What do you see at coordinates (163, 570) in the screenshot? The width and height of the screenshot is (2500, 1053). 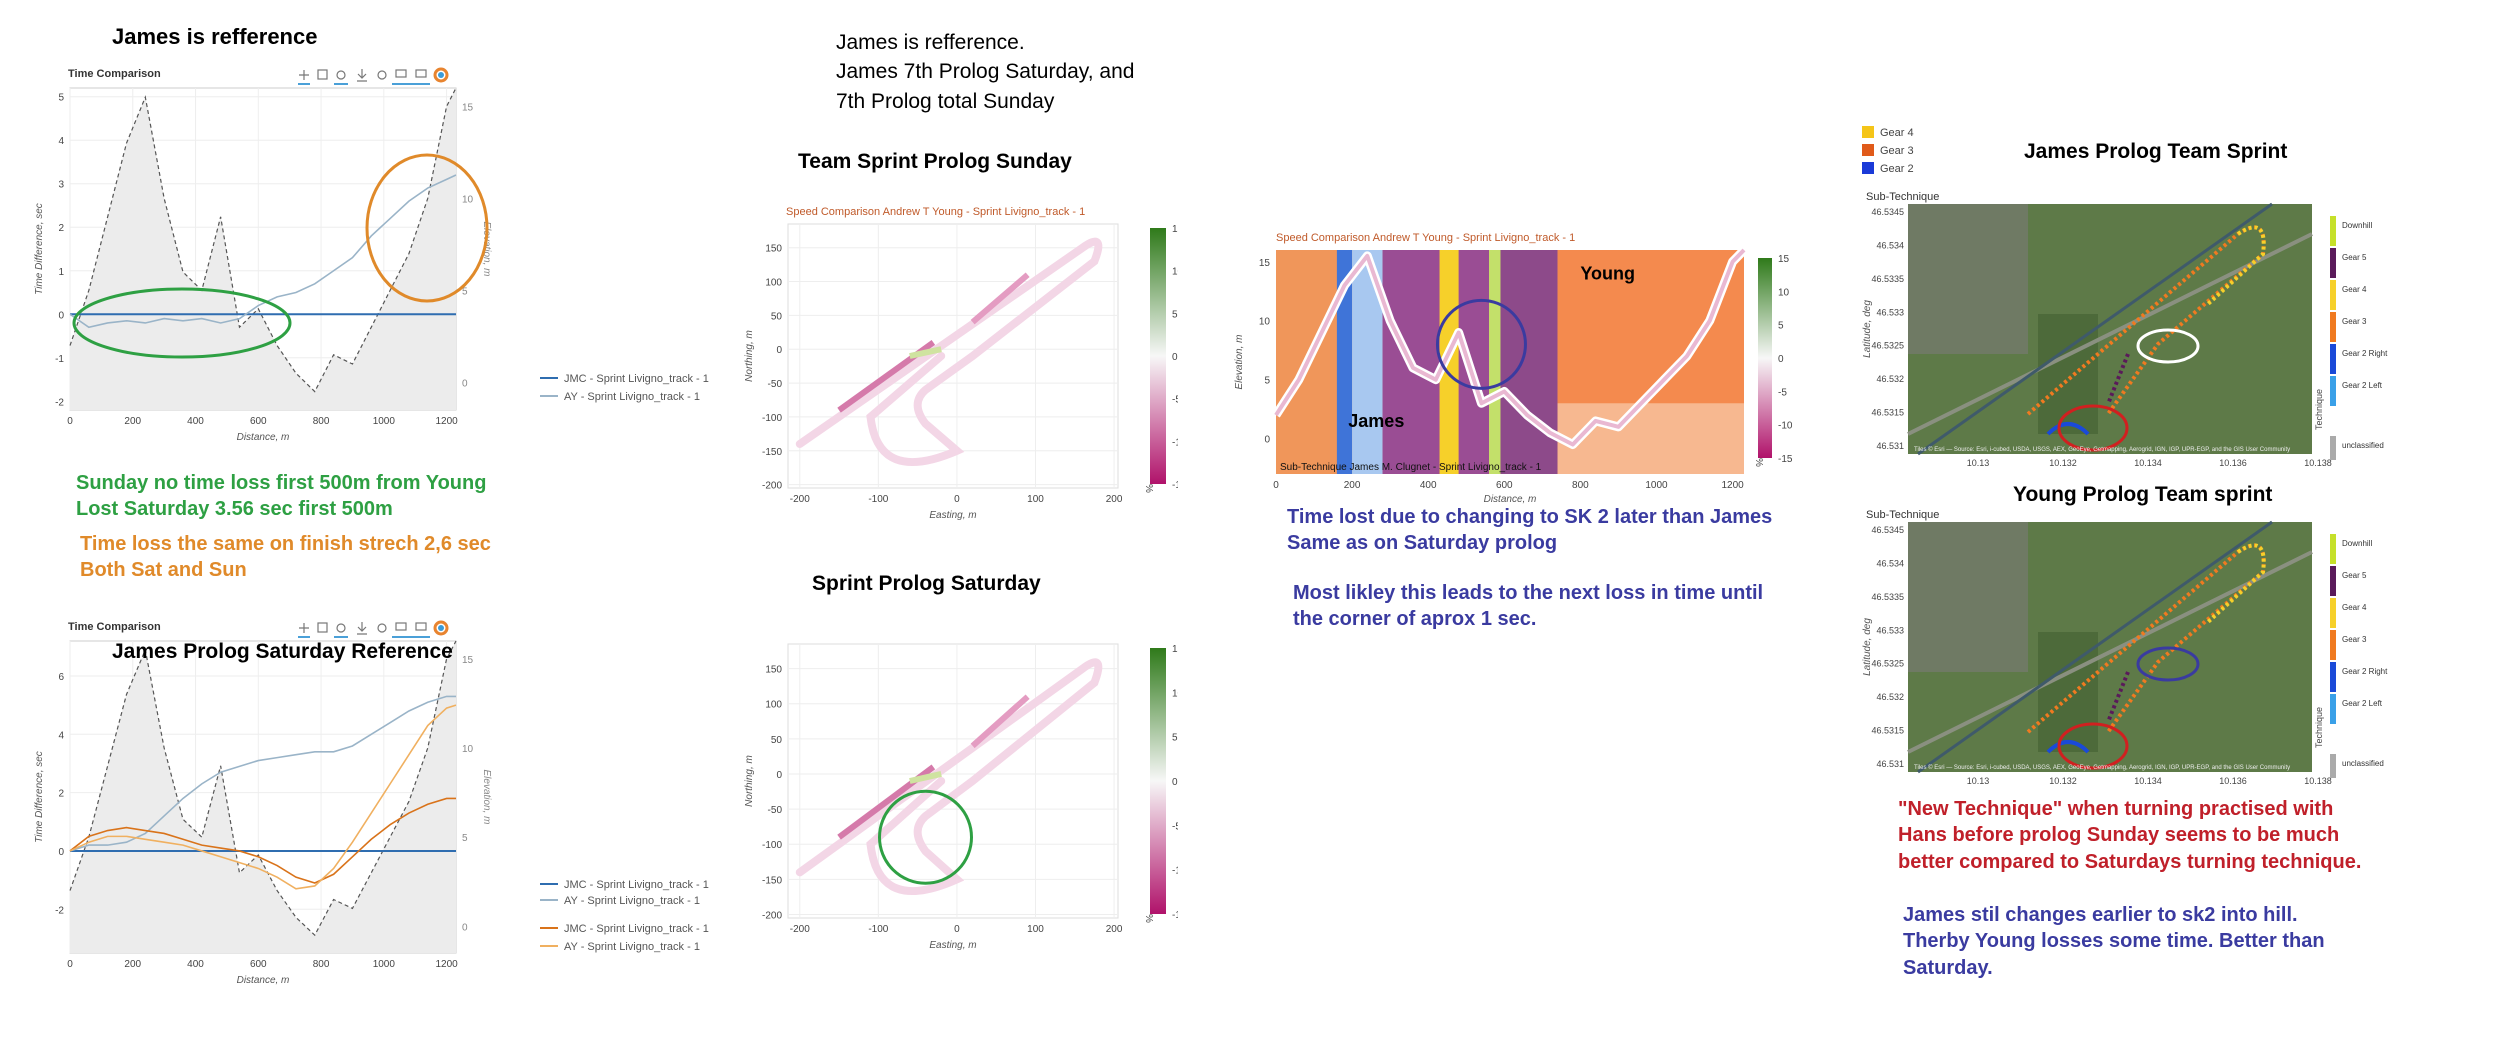 I see `orange-note-line: Both Sat and Sun` at bounding box center [163, 570].